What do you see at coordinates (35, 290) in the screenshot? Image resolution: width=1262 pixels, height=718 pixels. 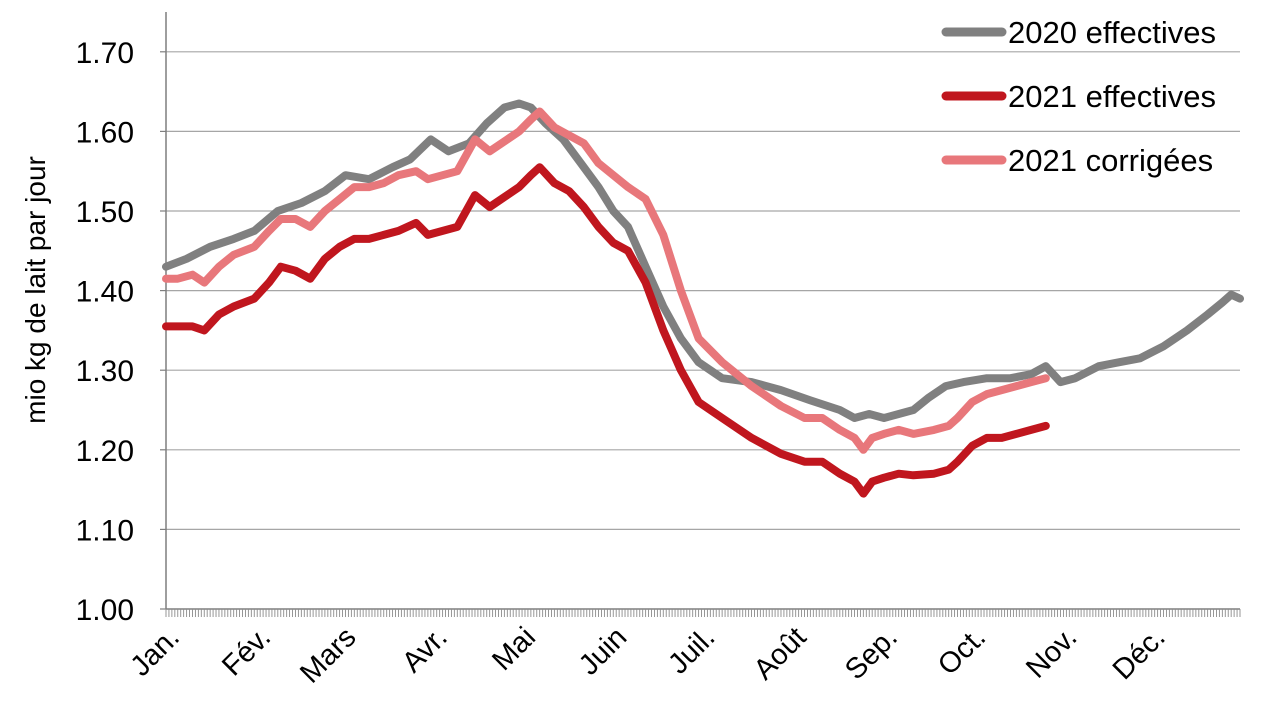 I see `y-axis-label: mio kg de lait par jour` at bounding box center [35, 290].